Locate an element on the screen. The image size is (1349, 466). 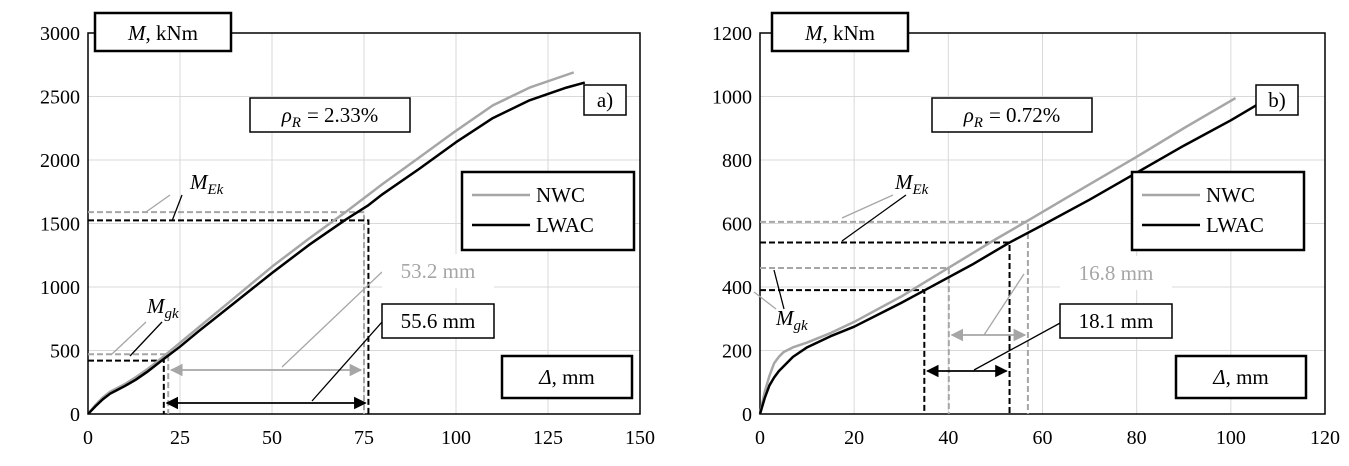
x-tick-label: 25 is located at coordinates (180, 438).